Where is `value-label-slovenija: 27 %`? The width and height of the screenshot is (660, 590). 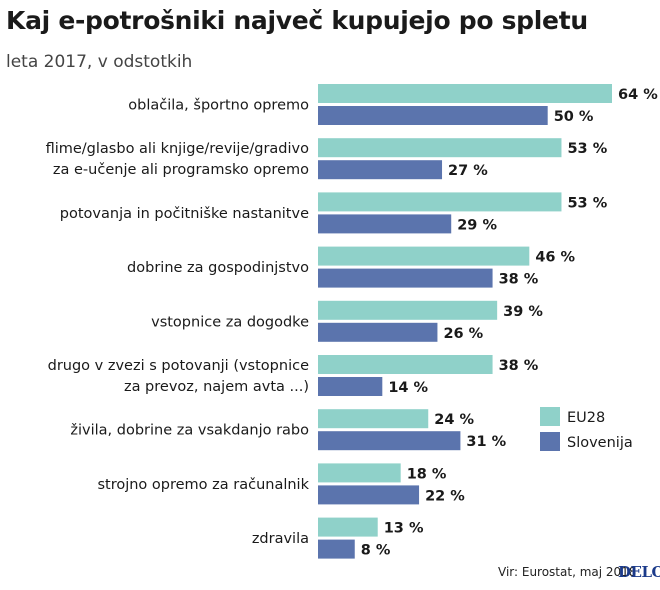
value-label-slovenija: 27 % is located at coordinates (468, 171).